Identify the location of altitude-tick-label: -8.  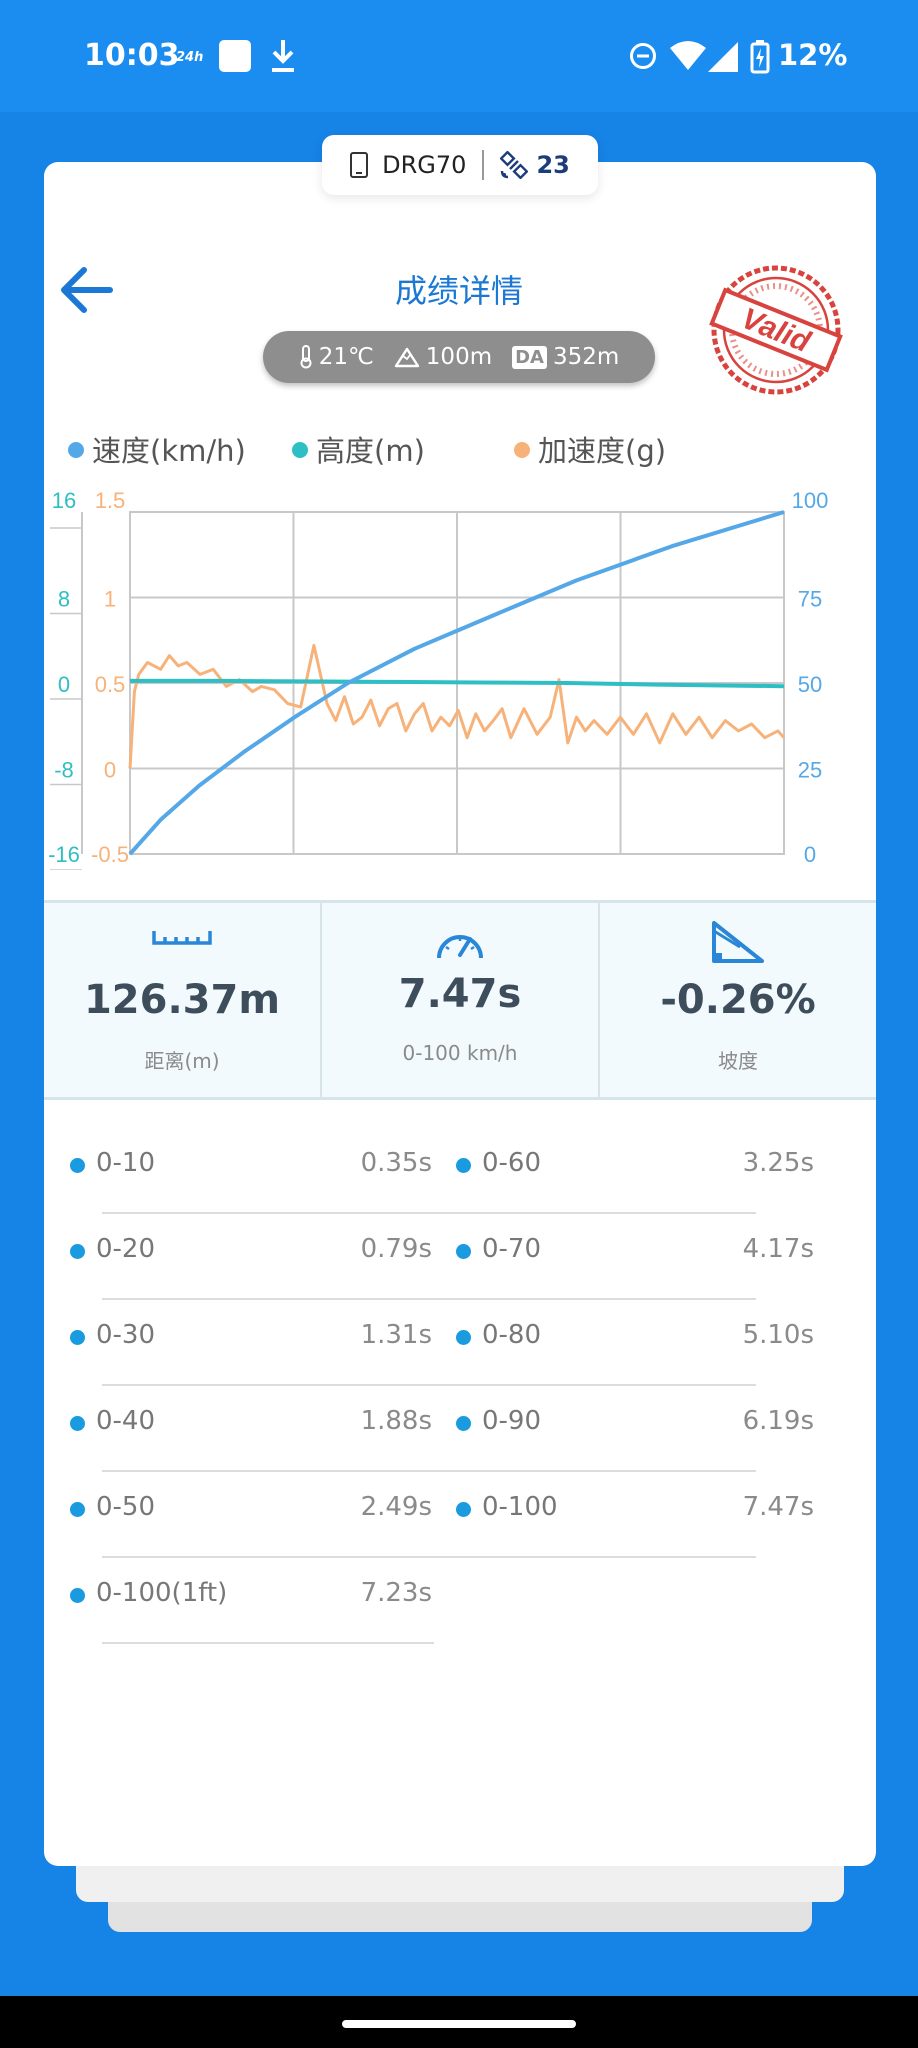
(64, 770).